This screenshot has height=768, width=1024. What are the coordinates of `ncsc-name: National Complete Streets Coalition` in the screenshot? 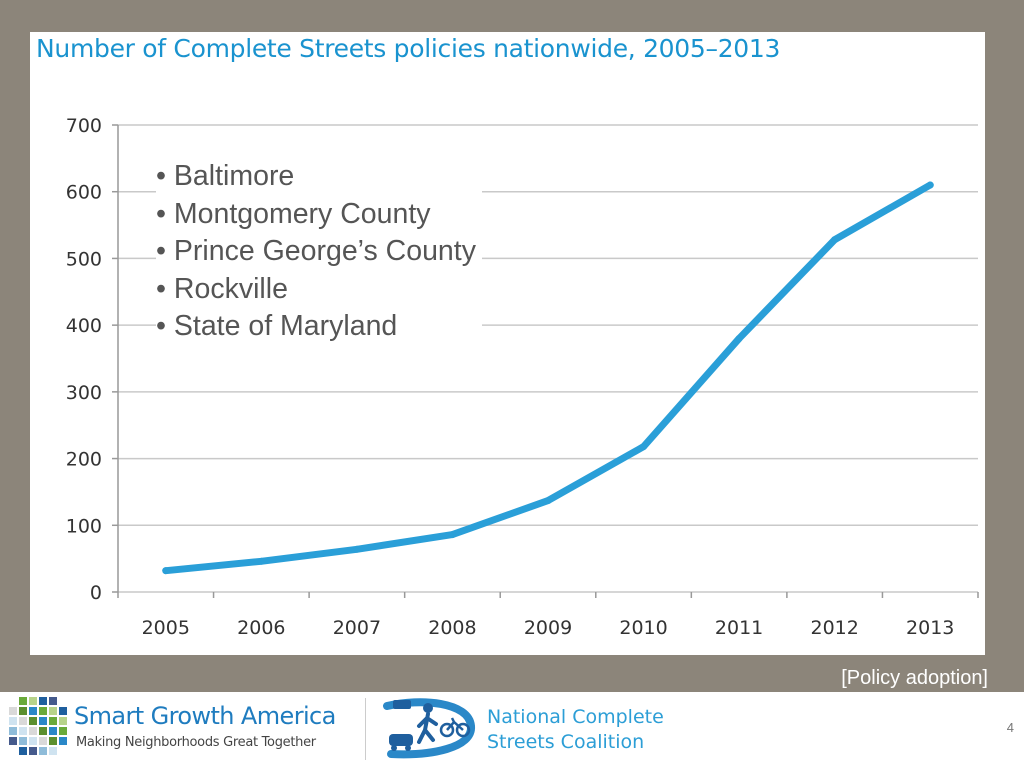 It's located at (587, 730).